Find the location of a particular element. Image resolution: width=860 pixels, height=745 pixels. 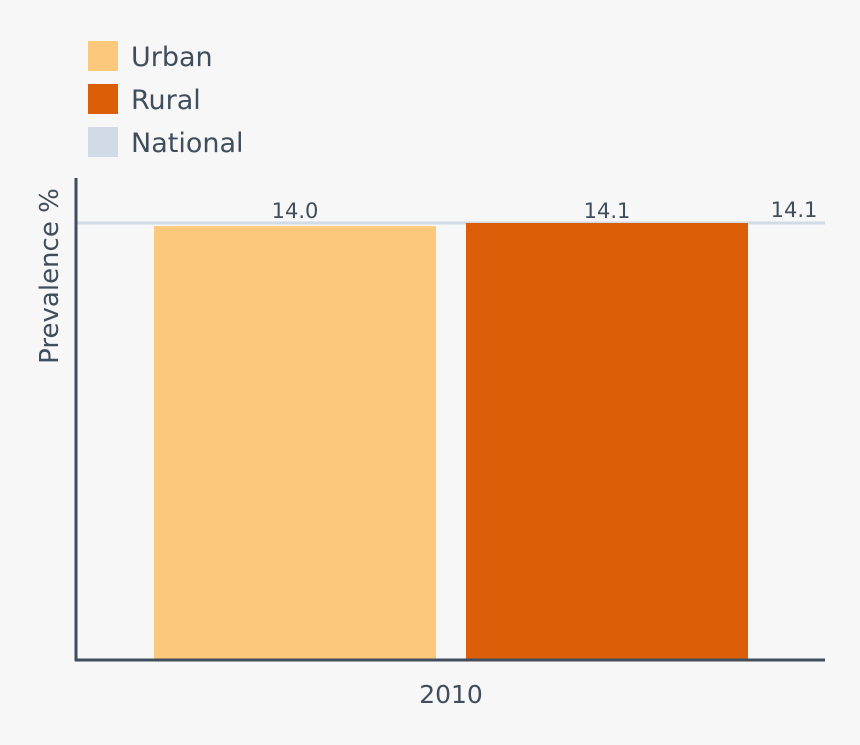

x-tick-label-2010: 2010 is located at coordinates (451, 694).